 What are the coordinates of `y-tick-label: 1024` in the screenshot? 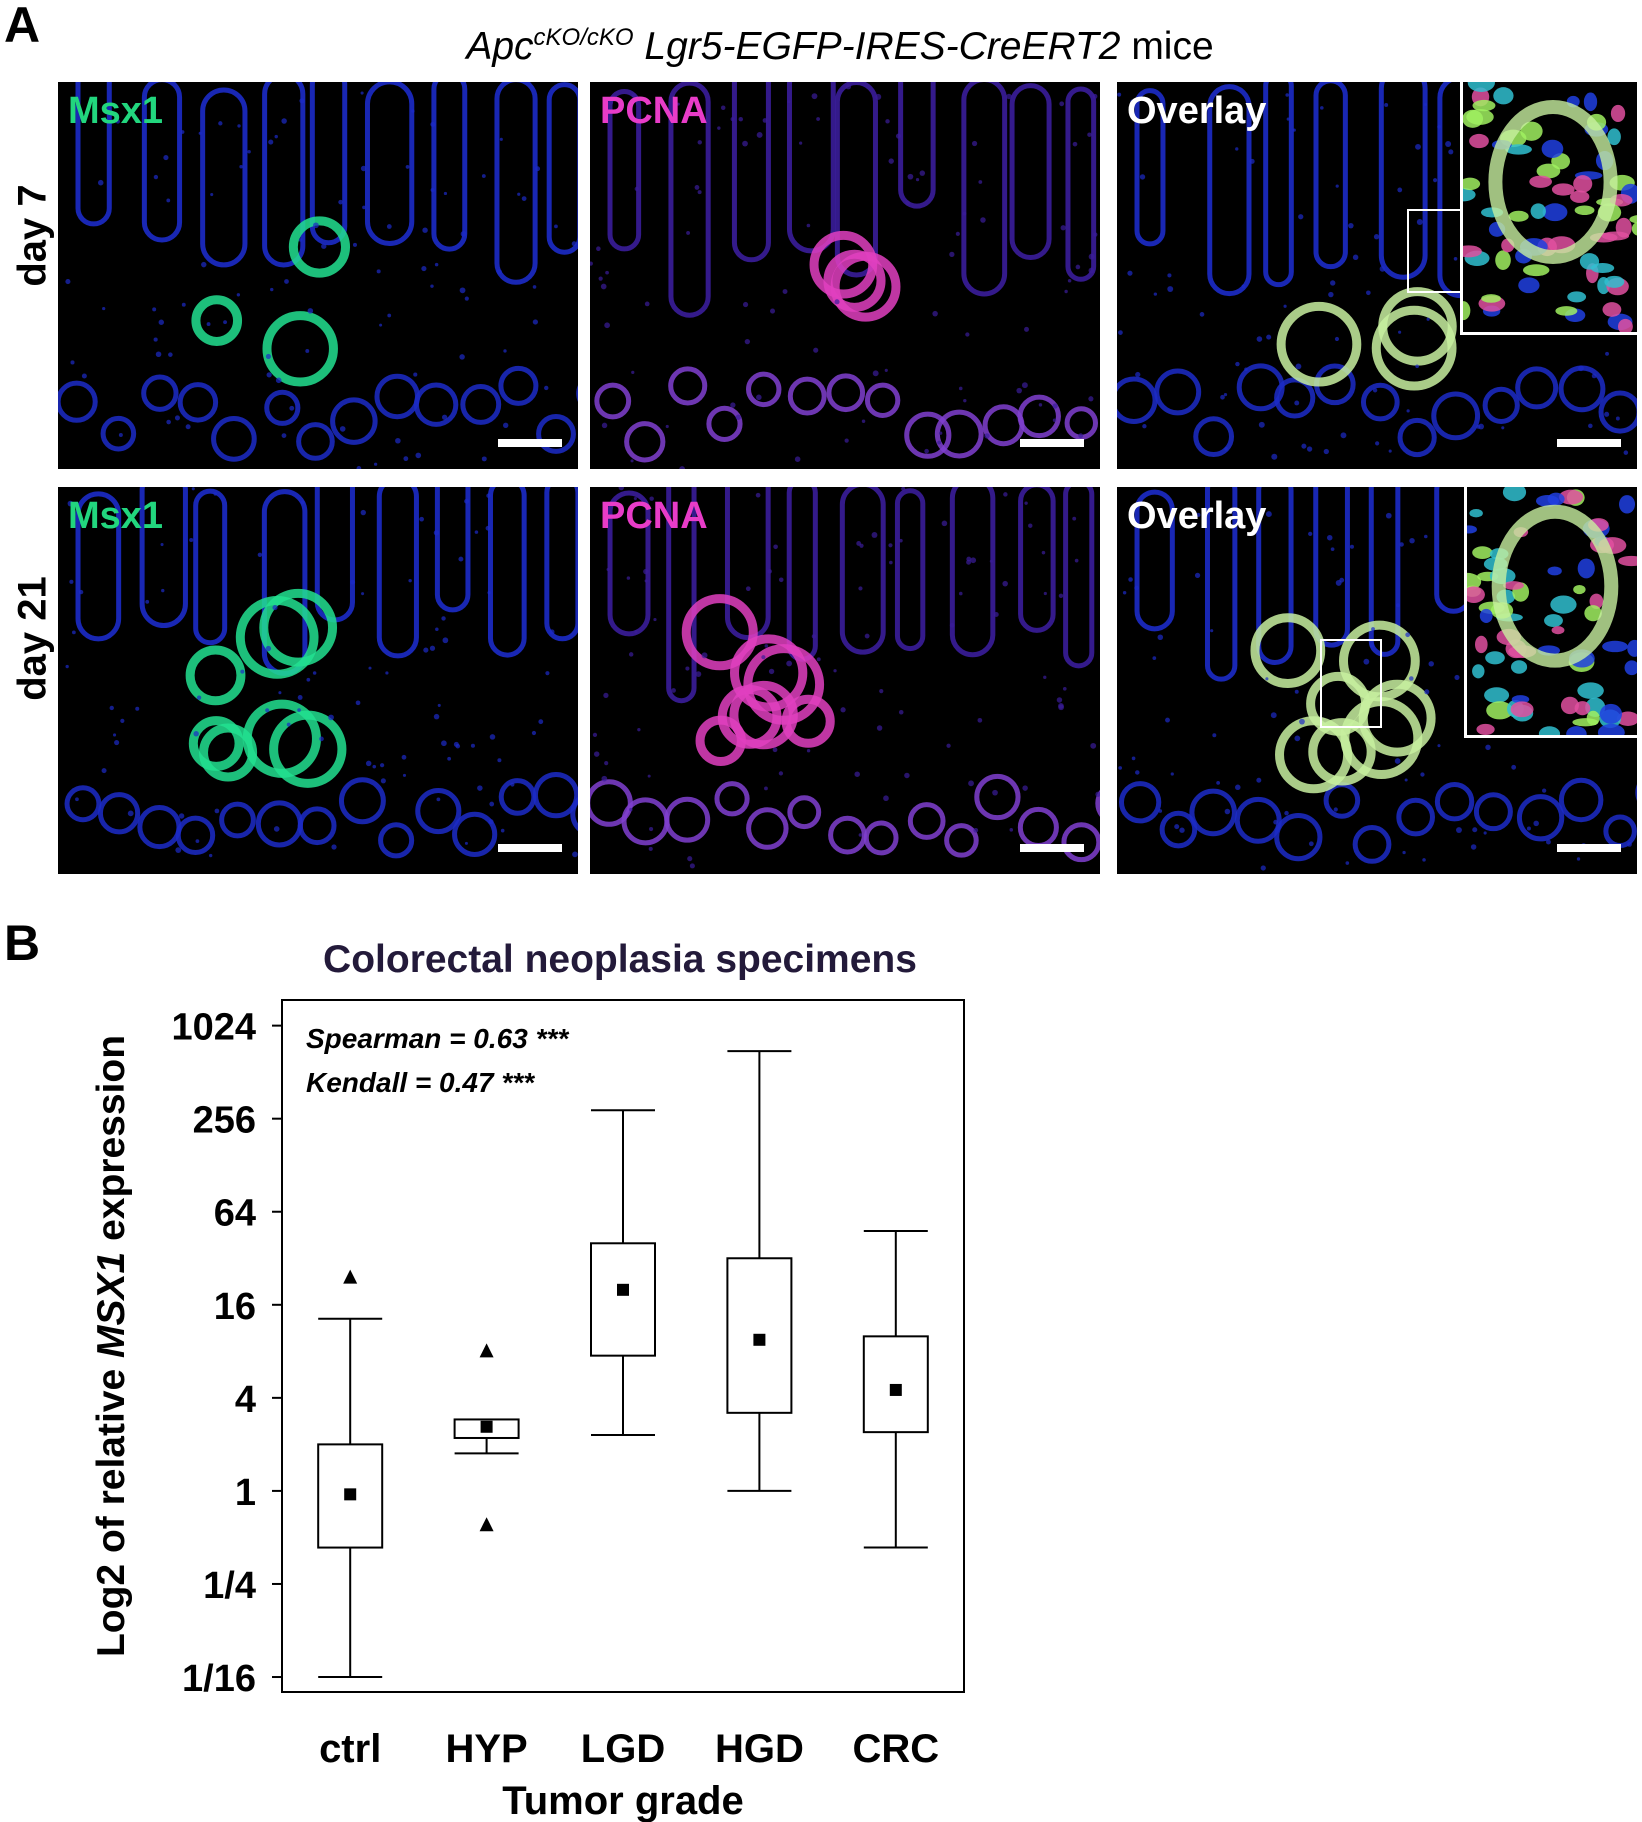 It's located at (213, 1028).